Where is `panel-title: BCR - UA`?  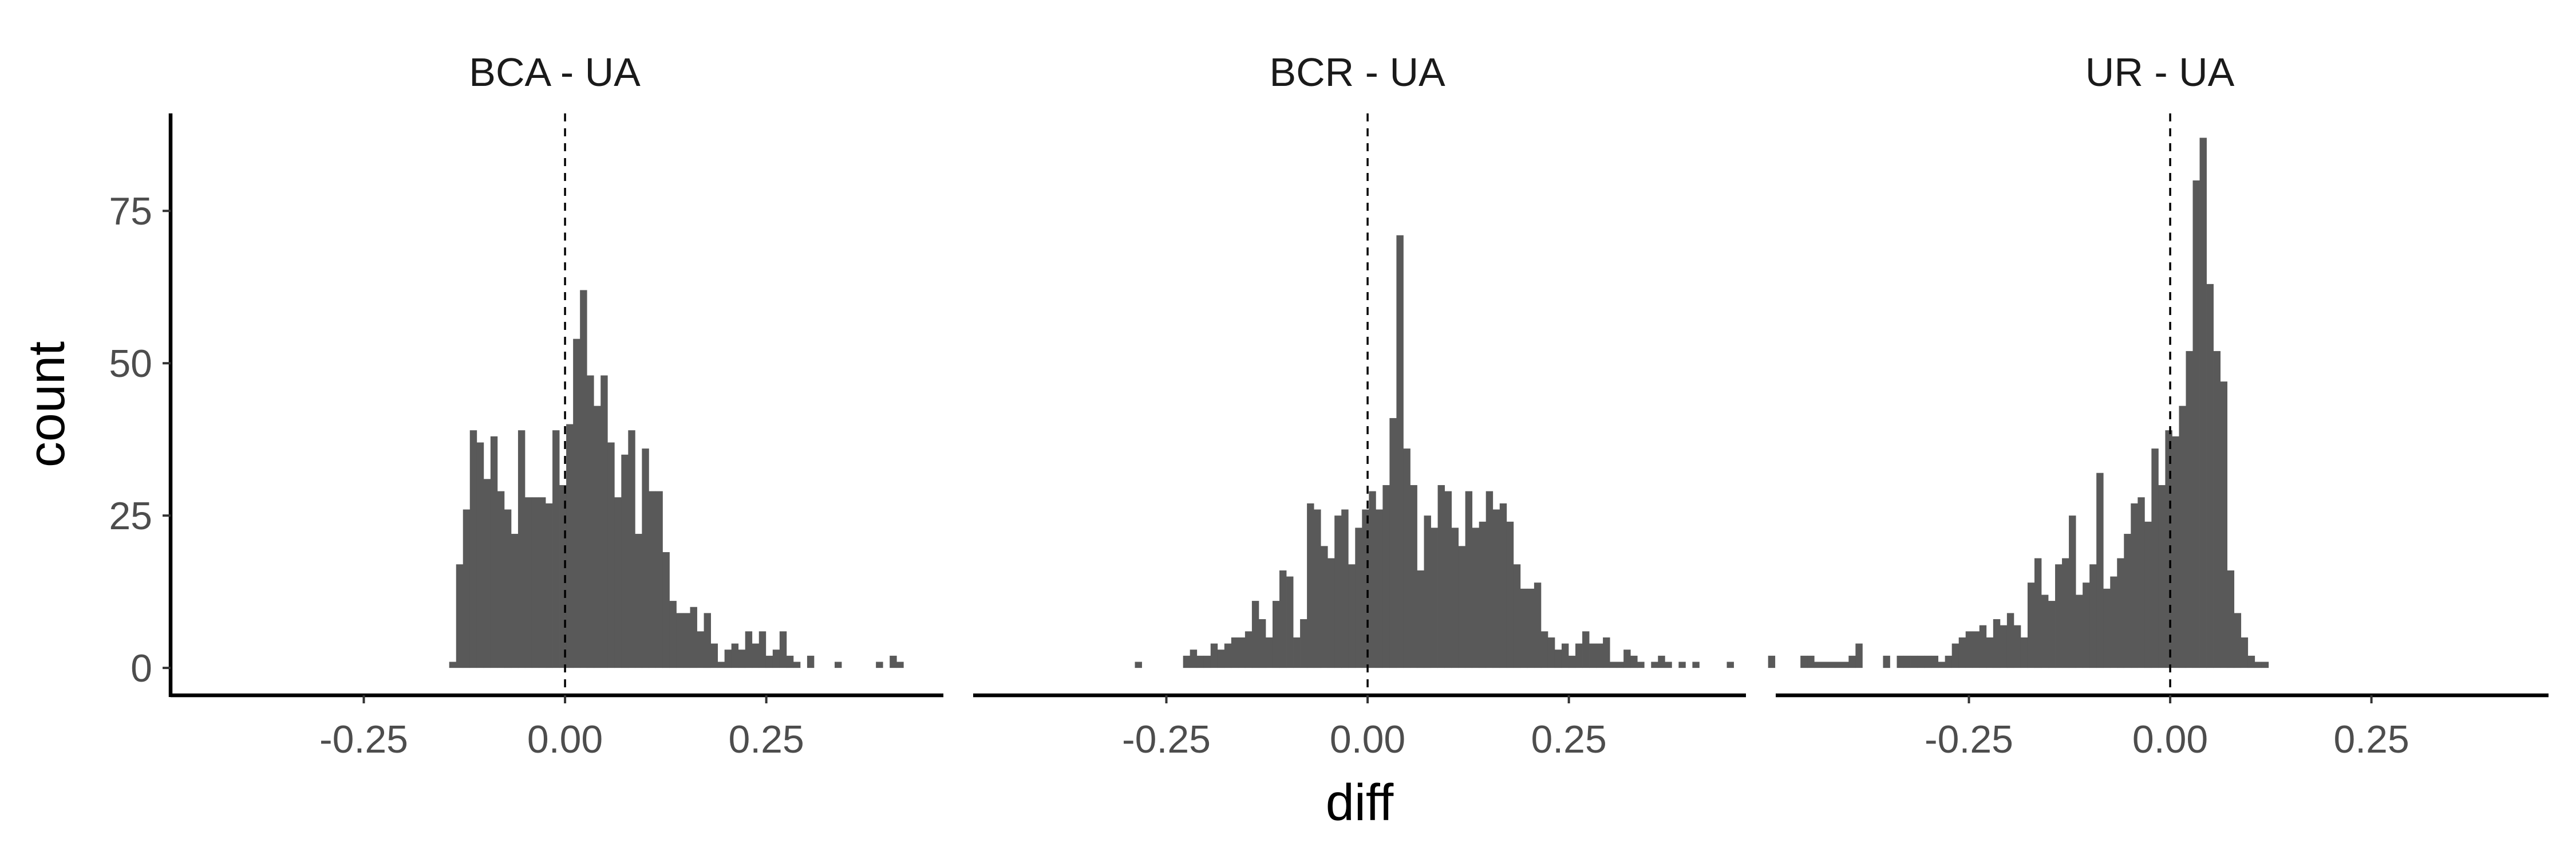
panel-title: BCR - UA is located at coordinates (1357, 73).